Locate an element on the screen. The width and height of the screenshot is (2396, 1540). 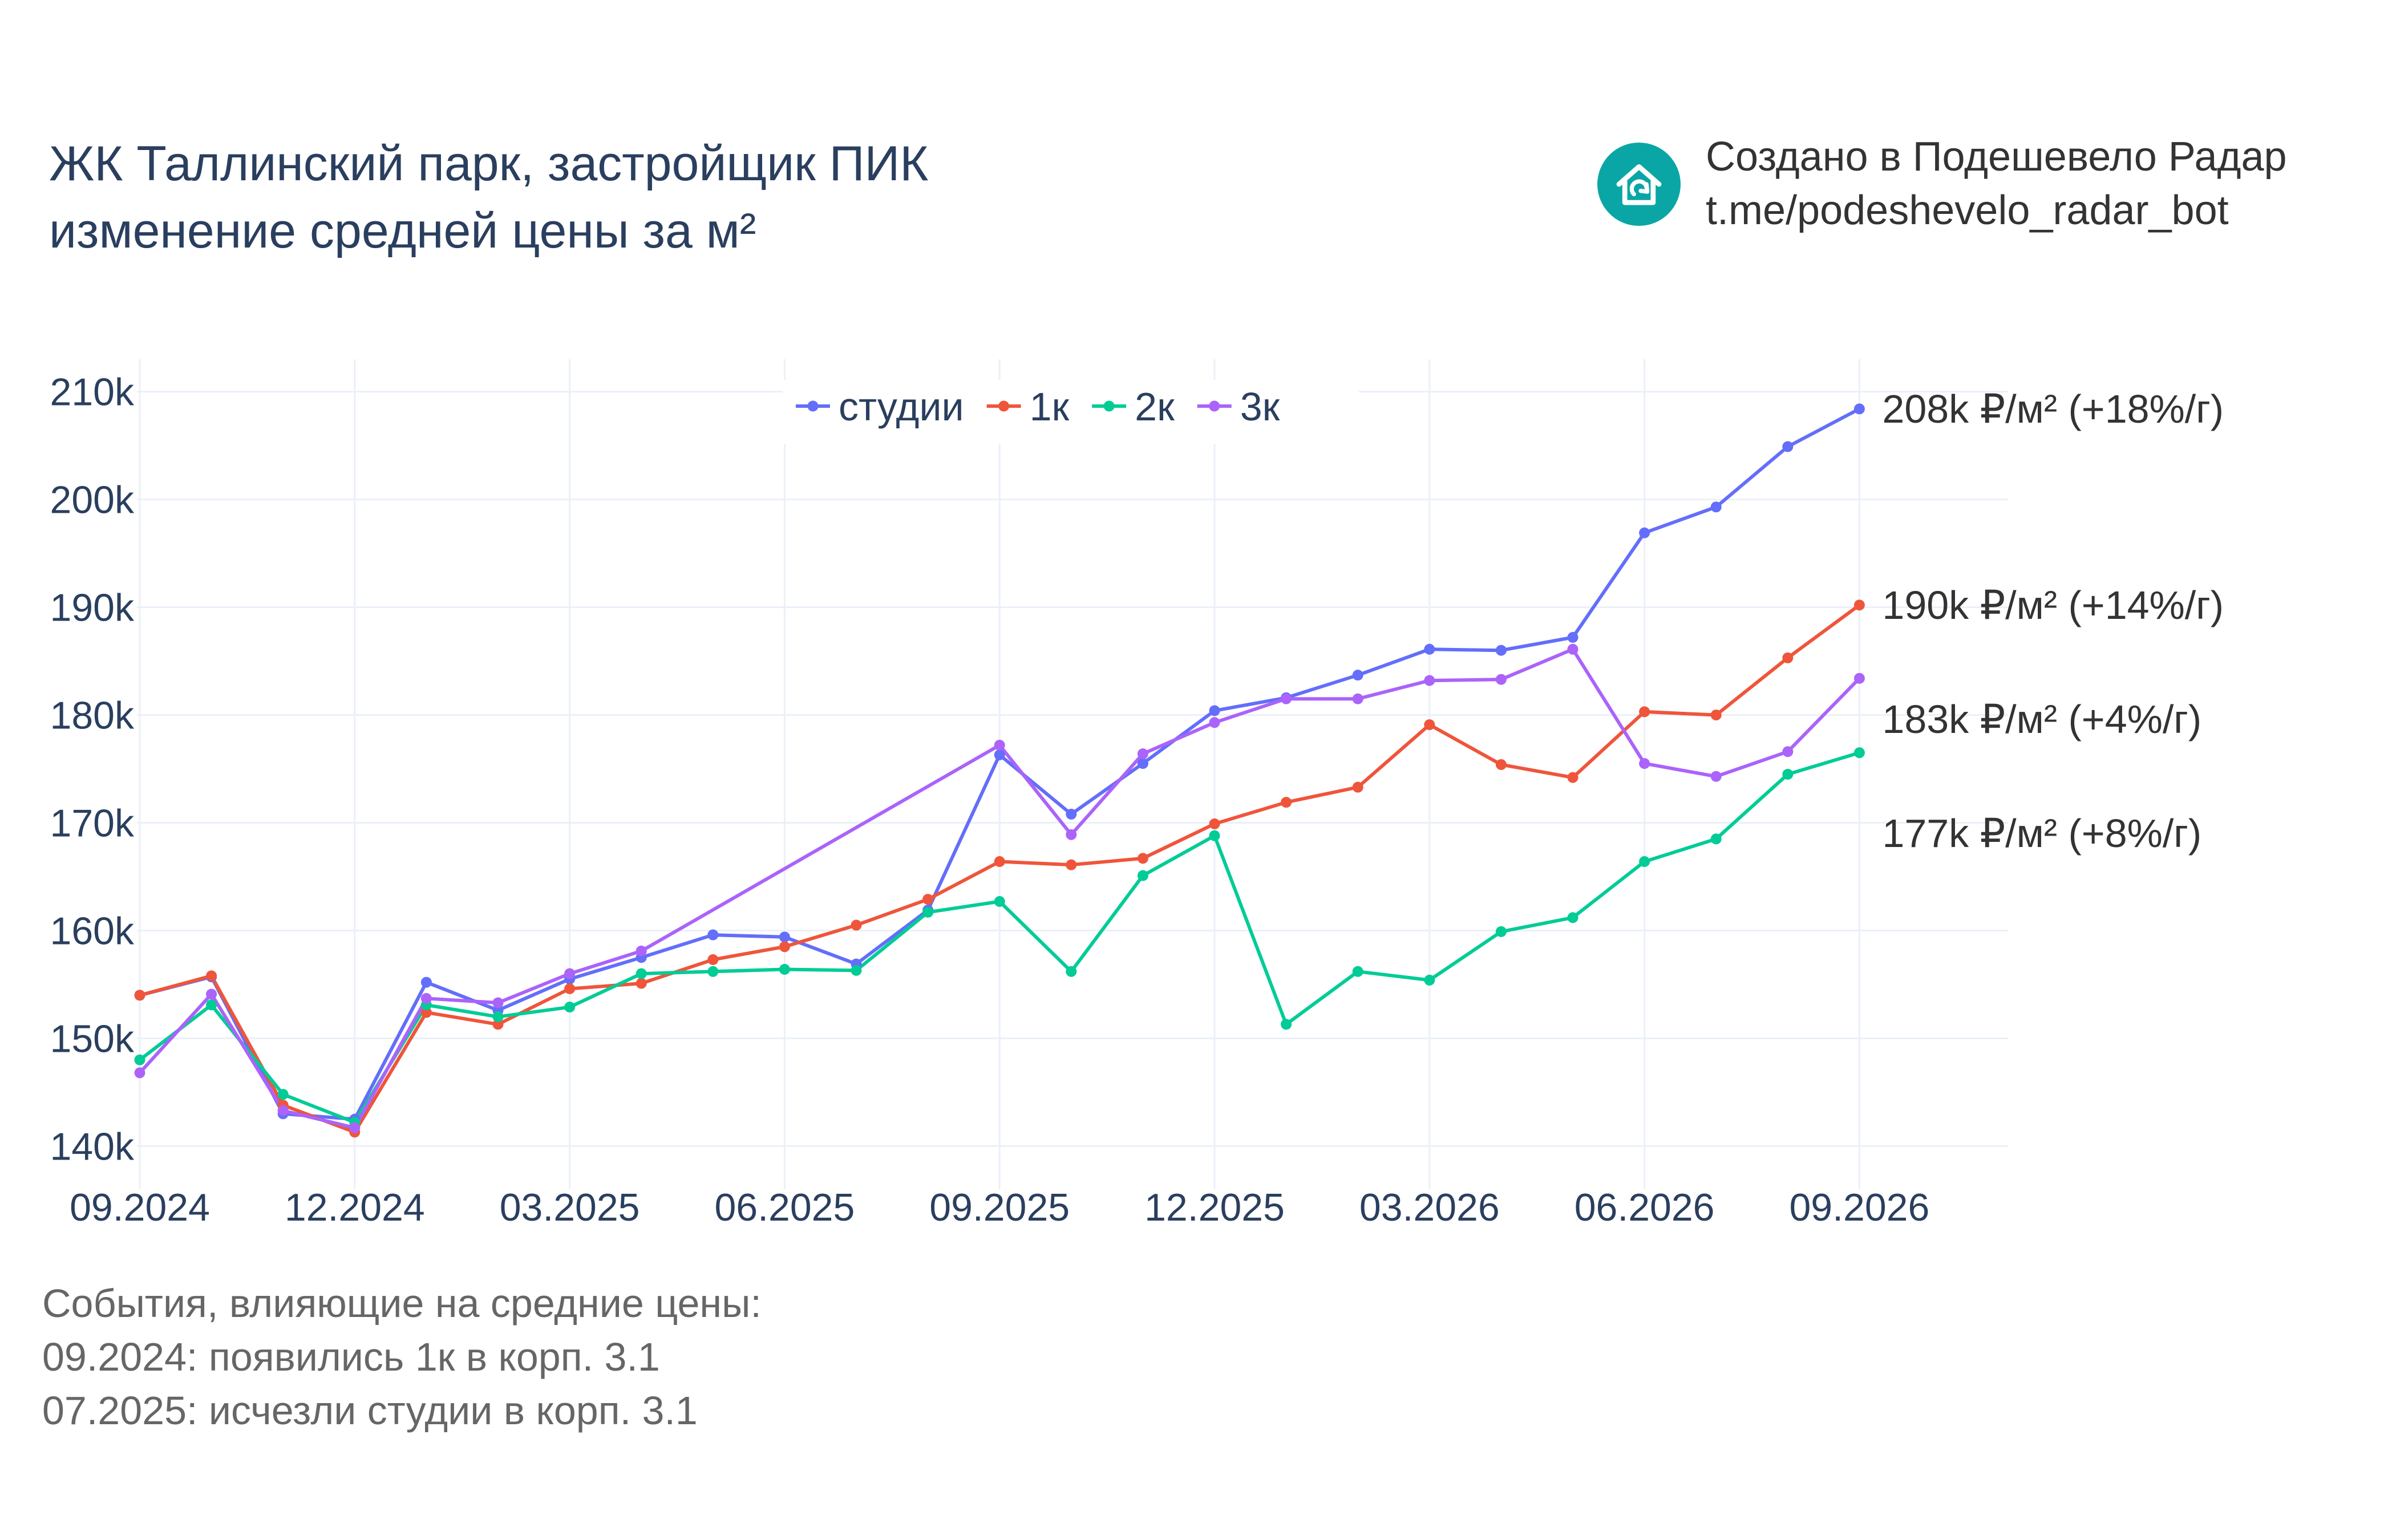
y-tick-label: 200k is located at coordinates (92, 501).